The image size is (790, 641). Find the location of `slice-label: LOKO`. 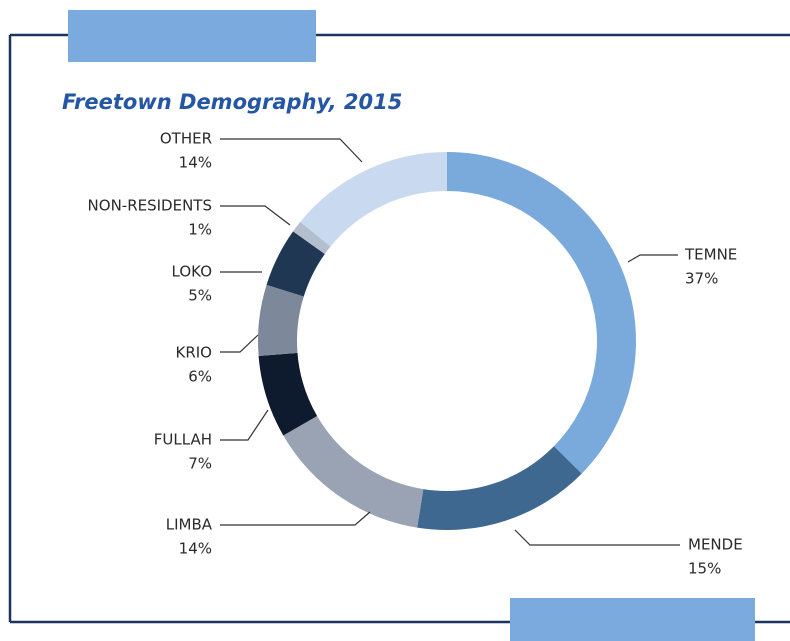

slice-label: LOKO is located at coordinates (192, 272).